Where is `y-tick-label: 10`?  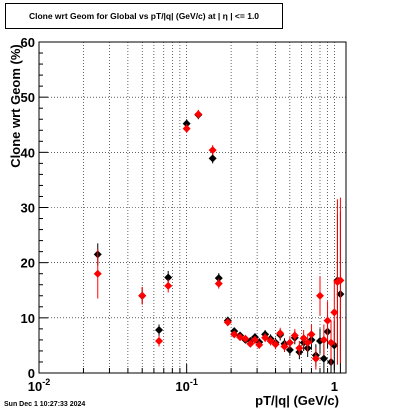
y-tick-label: 10 is located at coordinates (28, 318).